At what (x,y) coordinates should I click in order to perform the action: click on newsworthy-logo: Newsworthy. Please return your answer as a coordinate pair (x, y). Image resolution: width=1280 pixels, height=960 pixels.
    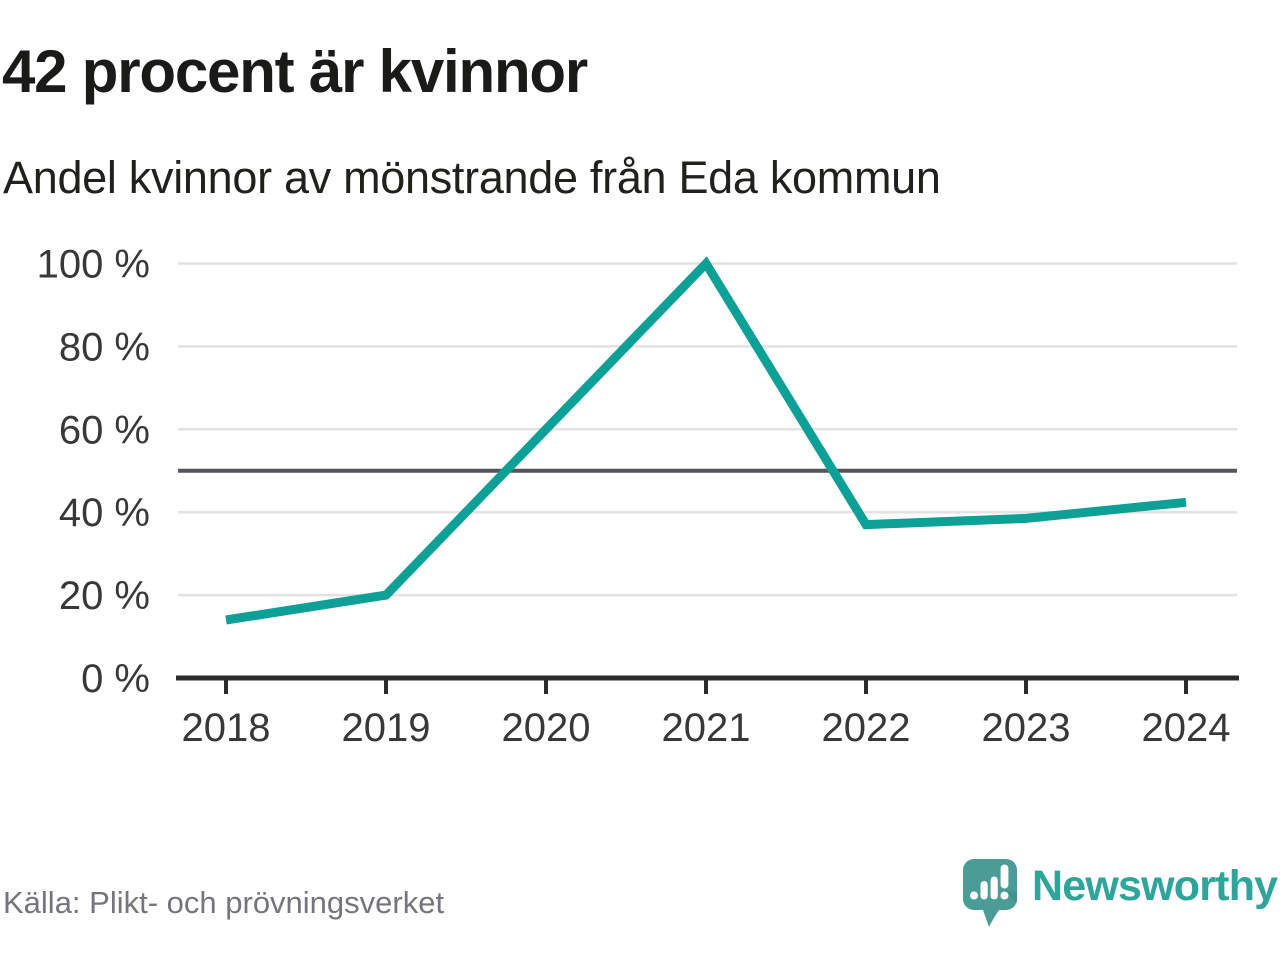
    Looking at the image, I should click on (1120, 900).